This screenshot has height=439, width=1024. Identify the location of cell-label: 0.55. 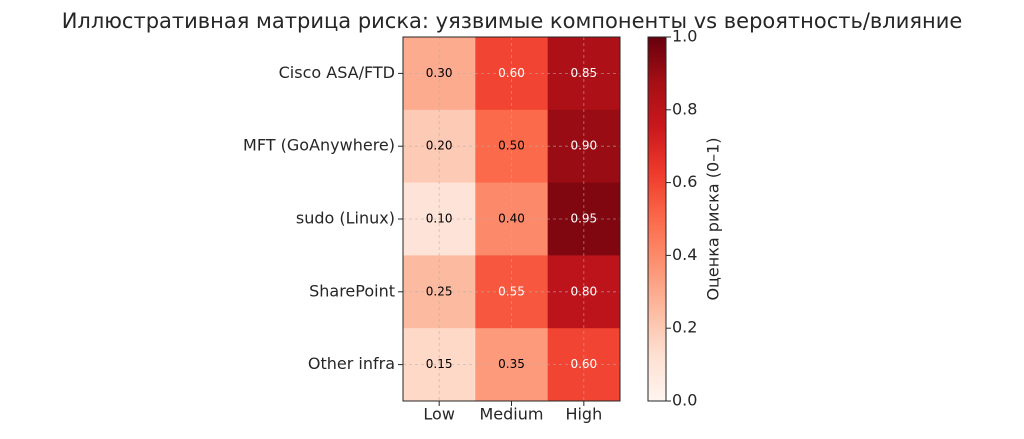
(511, 291).